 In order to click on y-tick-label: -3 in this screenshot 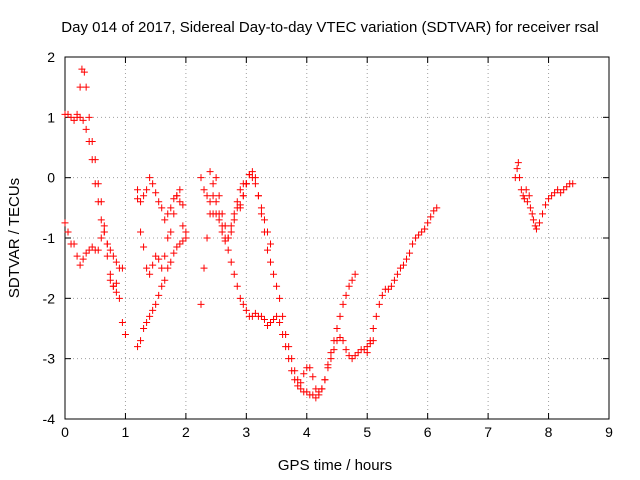, I will do `click(49, 359)`.